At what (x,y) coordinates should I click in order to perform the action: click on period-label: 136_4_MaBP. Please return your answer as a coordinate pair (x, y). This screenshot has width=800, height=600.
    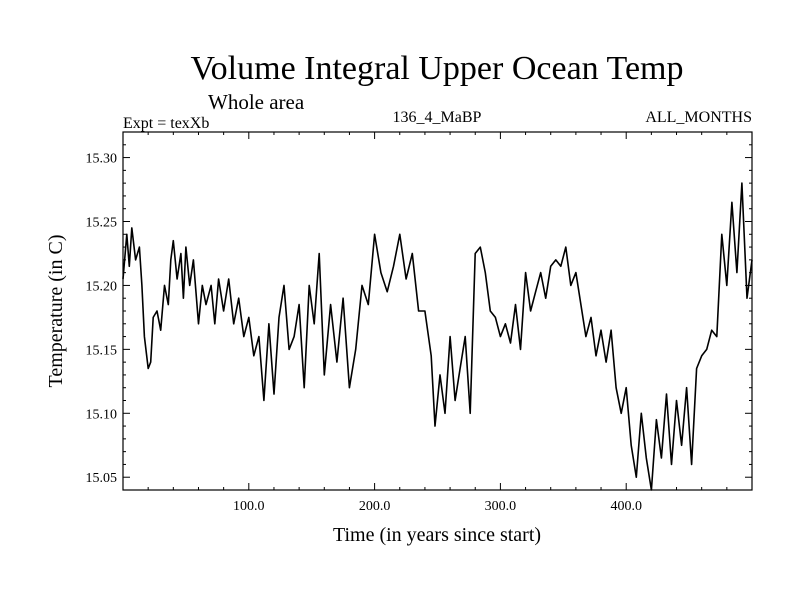
    Looking at the image, I should click on (437, 117).